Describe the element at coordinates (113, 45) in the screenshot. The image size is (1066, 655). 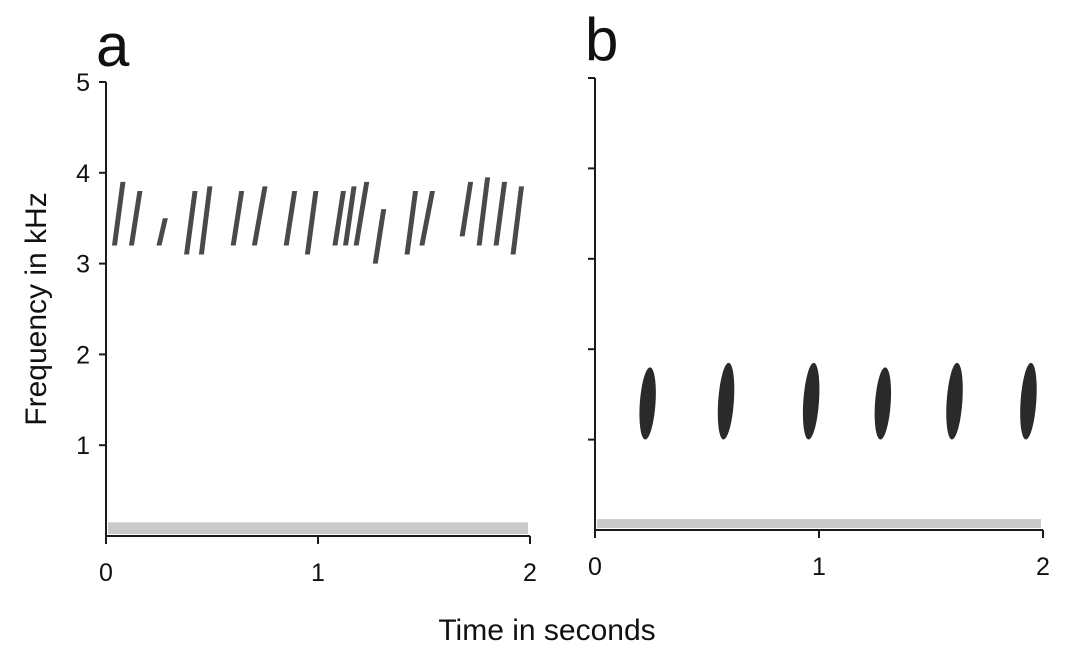
I see `panel-letter-a: a` at that location.